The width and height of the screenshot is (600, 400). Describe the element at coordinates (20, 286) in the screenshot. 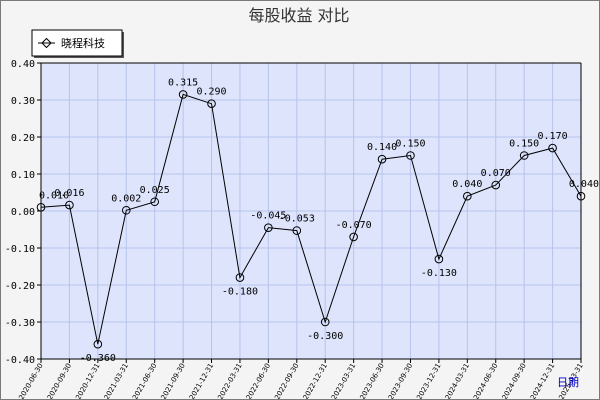

I see `y-tick-label: -0.20` at that location.